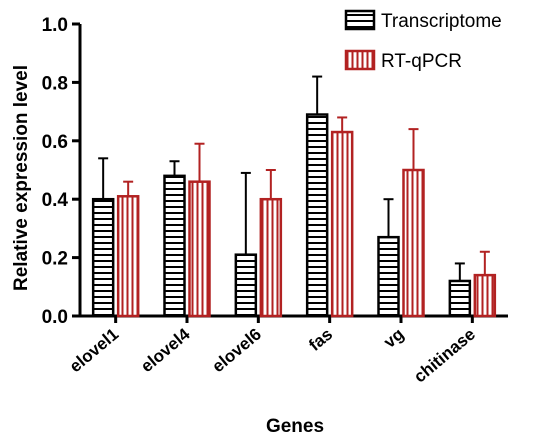  Describe the element at coordinates (21, 178) in the screenshot. I see `y-axis-title: Relative expression level` at that location.